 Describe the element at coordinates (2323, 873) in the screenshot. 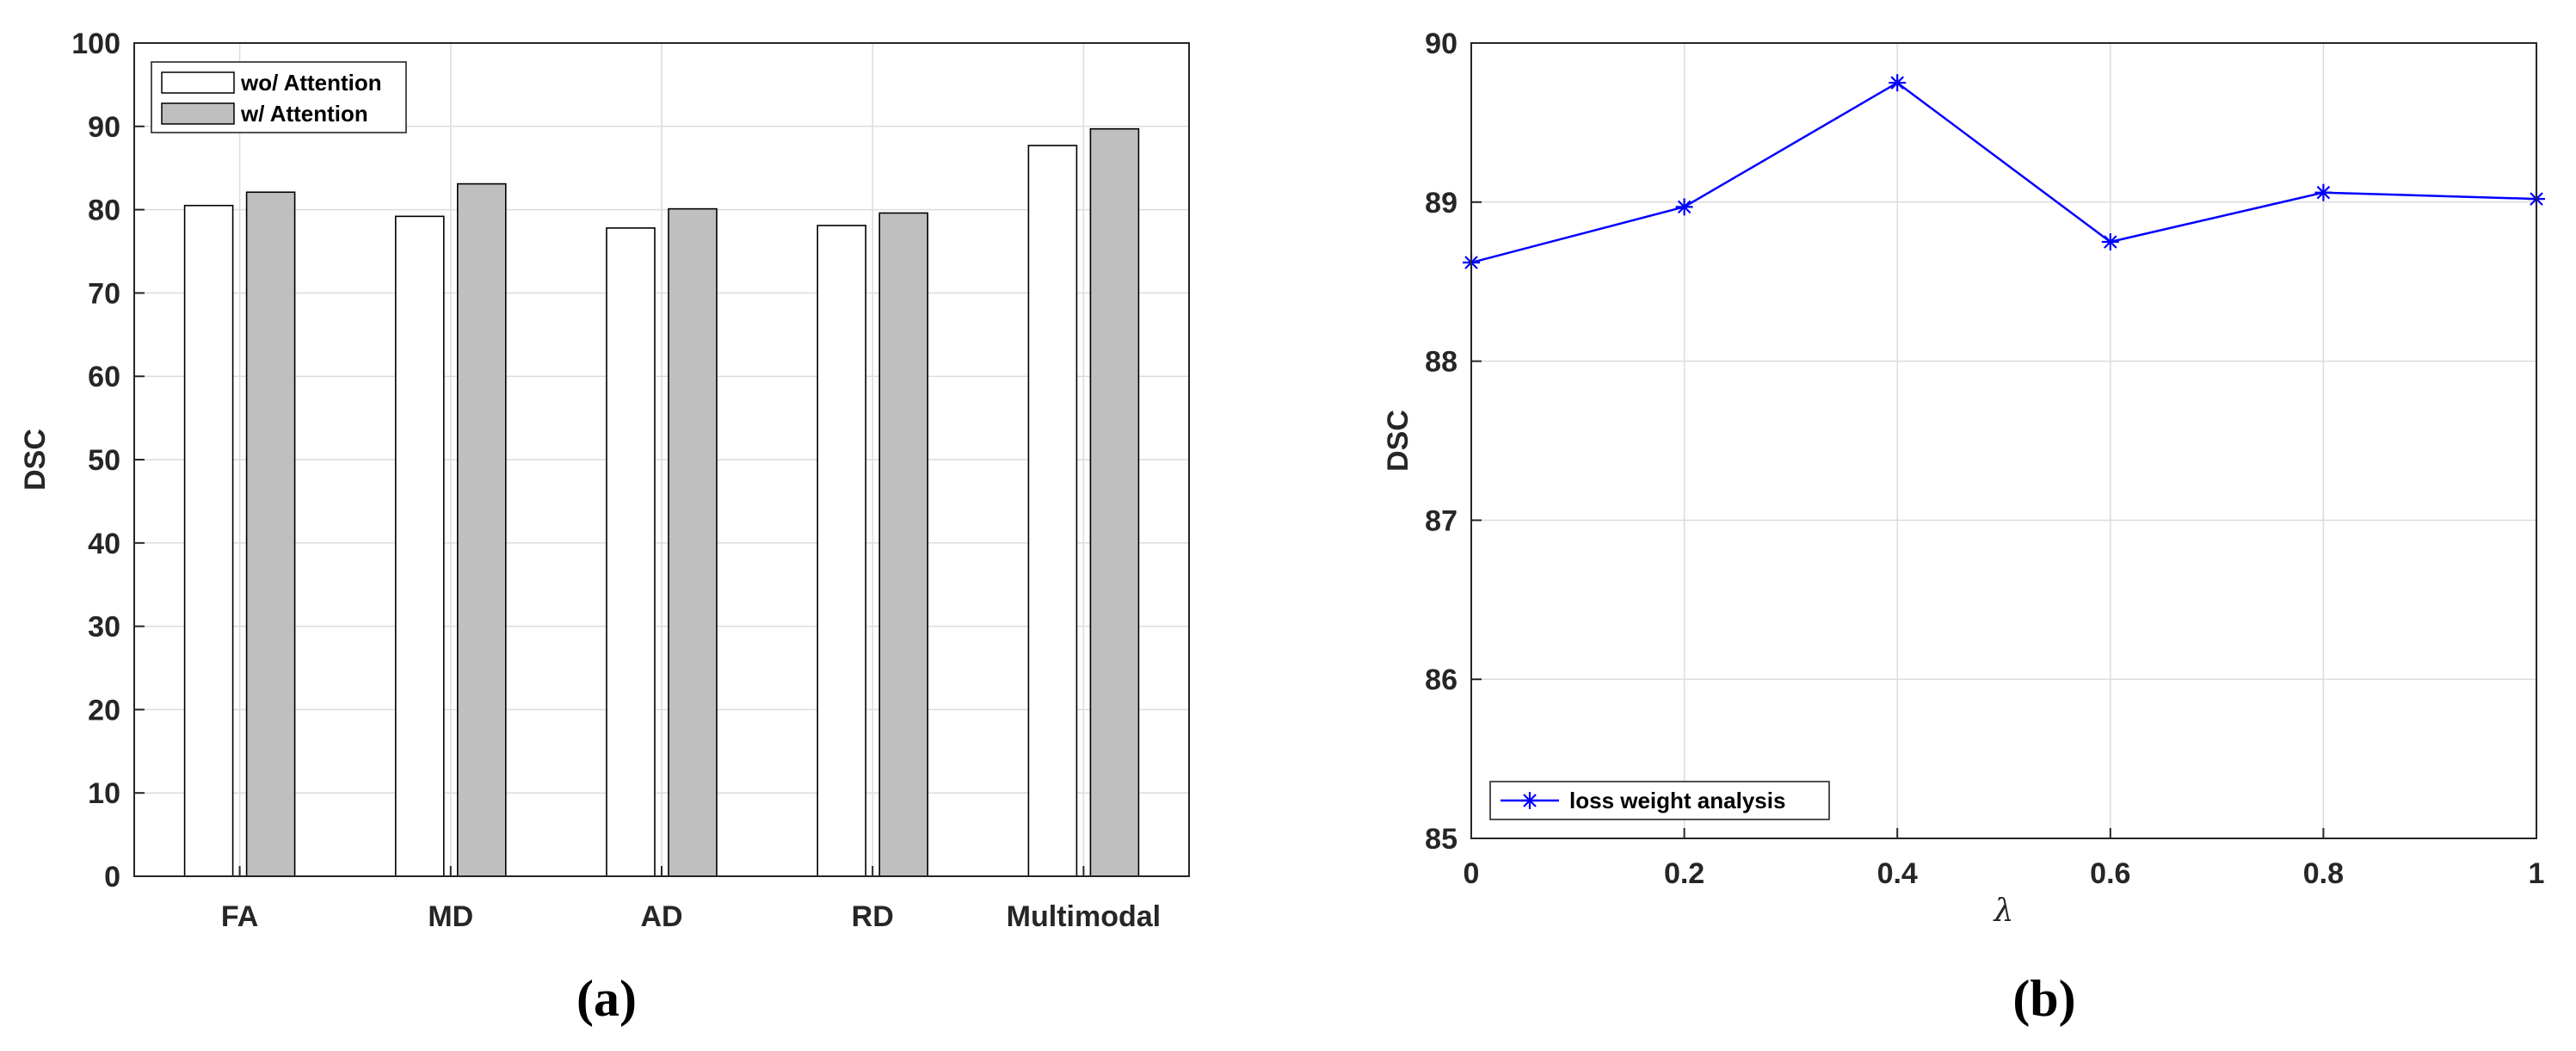

I see `x-tick-label: 0.8` at that location.